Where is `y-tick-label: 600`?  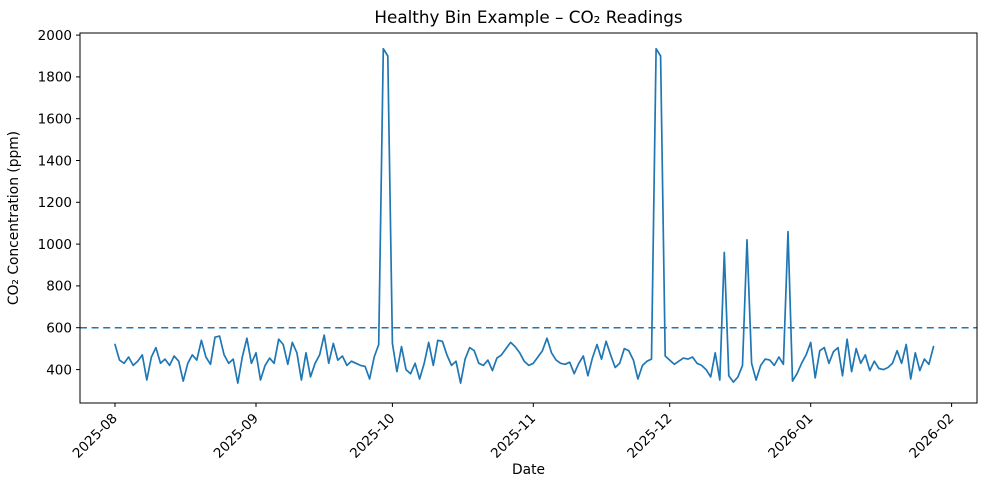
y-tick-label: 600 is located at coordinates (59, 329).